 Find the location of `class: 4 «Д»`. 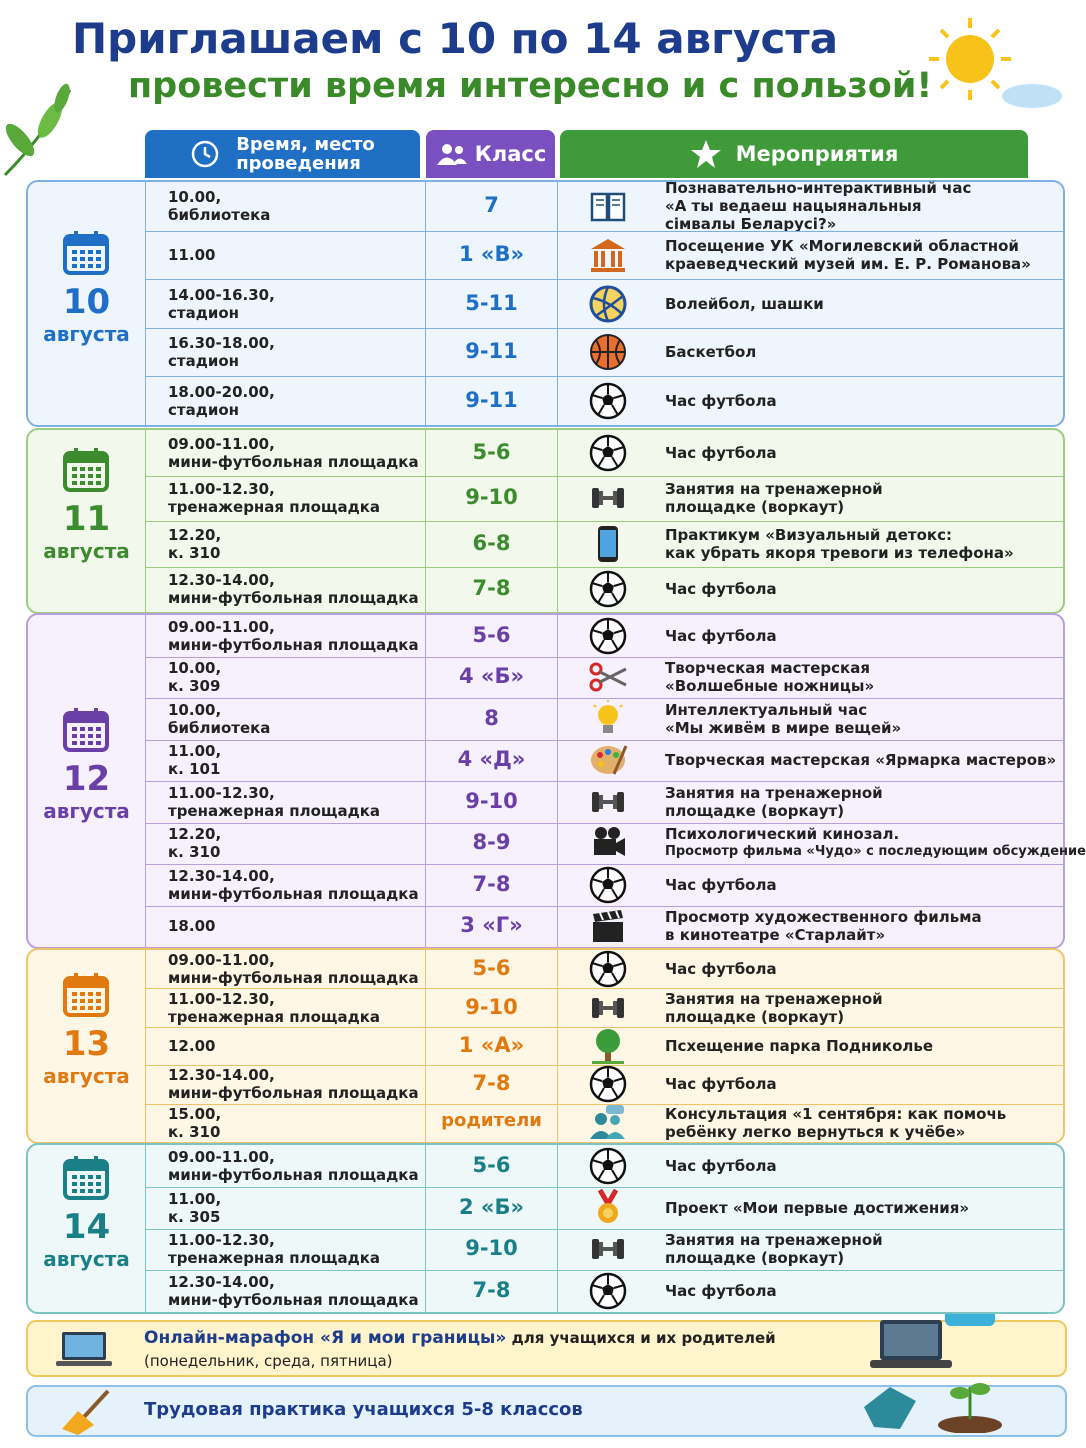

class: 4 «Д» is located at coordinates (491, 759).